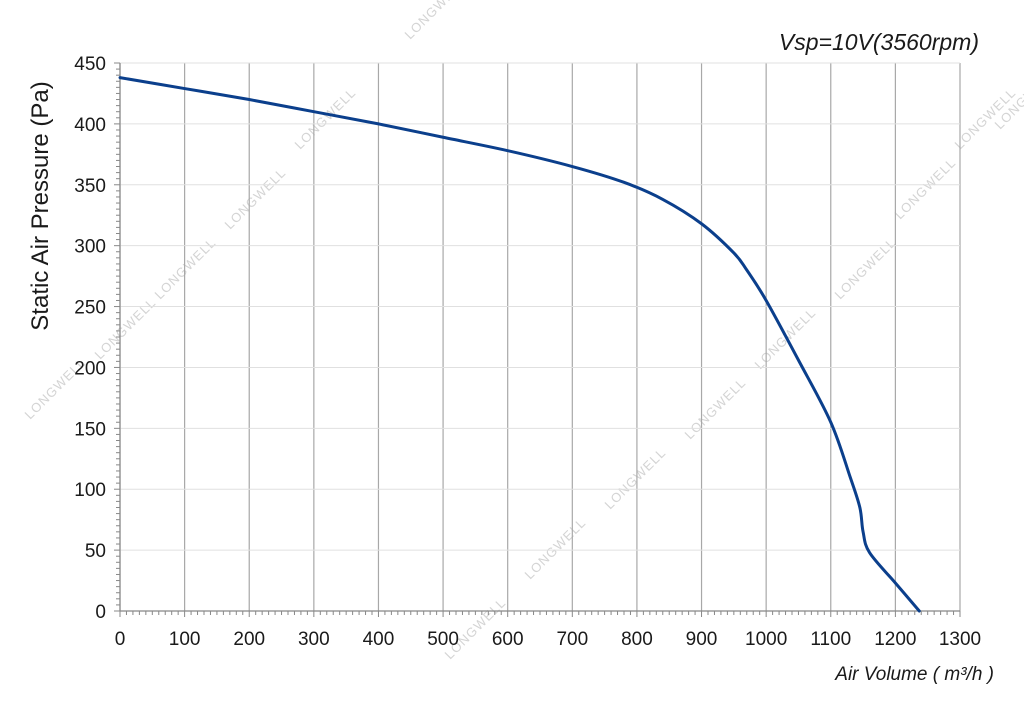 This screenshot has height=714, width=1024. What do you see at coordinates (766, 639) in the screenshot?
I see `x-tick-label: 1000` at bounding box center [766, 639].